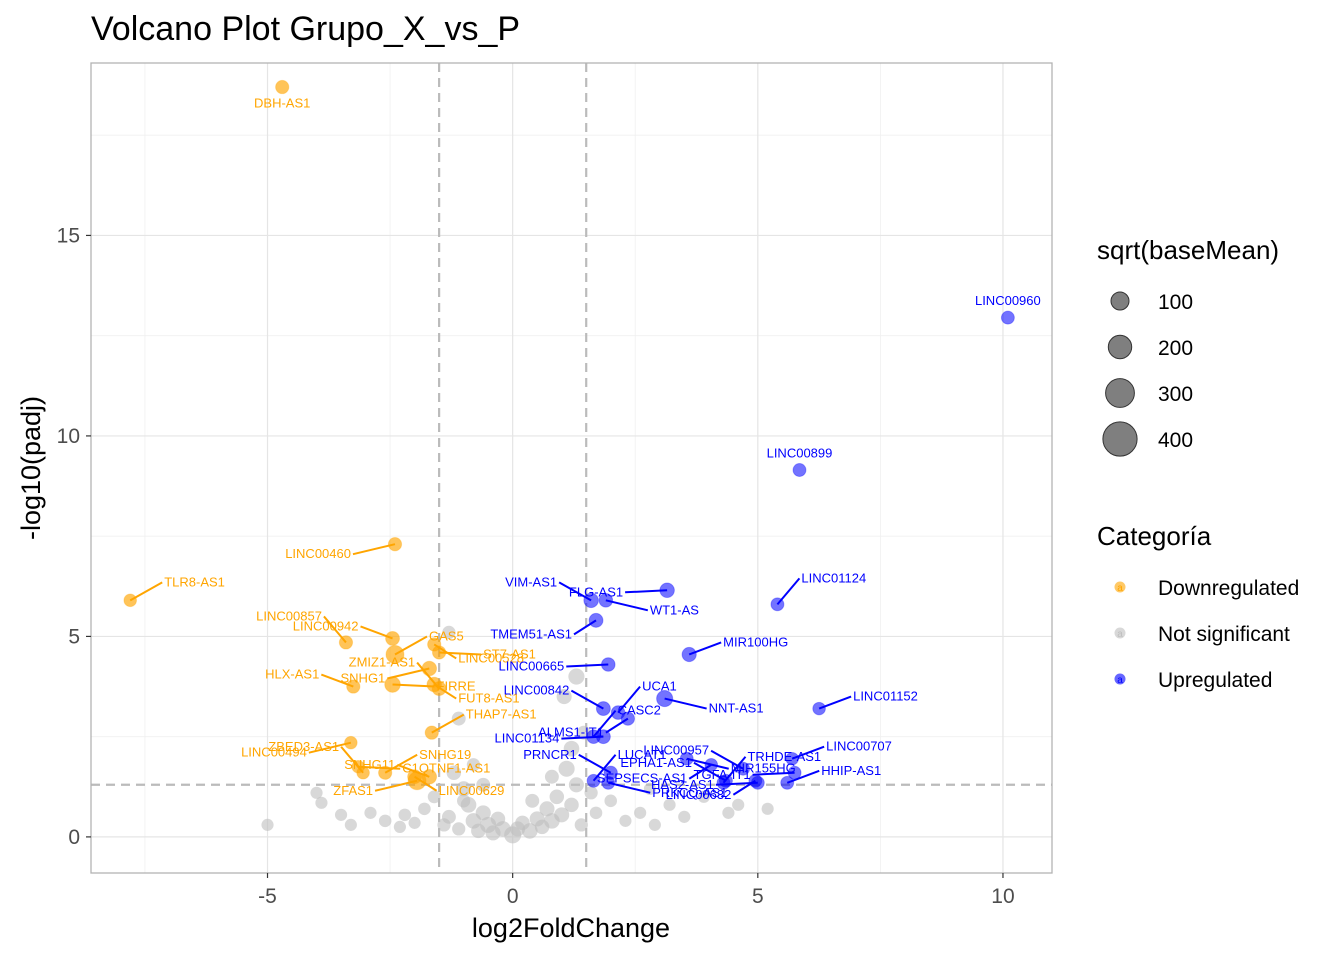 Image resolution: width=1344 pixels, height=960 pixels. I want to click on gene-label: WT1-AS, so click(674, 609).